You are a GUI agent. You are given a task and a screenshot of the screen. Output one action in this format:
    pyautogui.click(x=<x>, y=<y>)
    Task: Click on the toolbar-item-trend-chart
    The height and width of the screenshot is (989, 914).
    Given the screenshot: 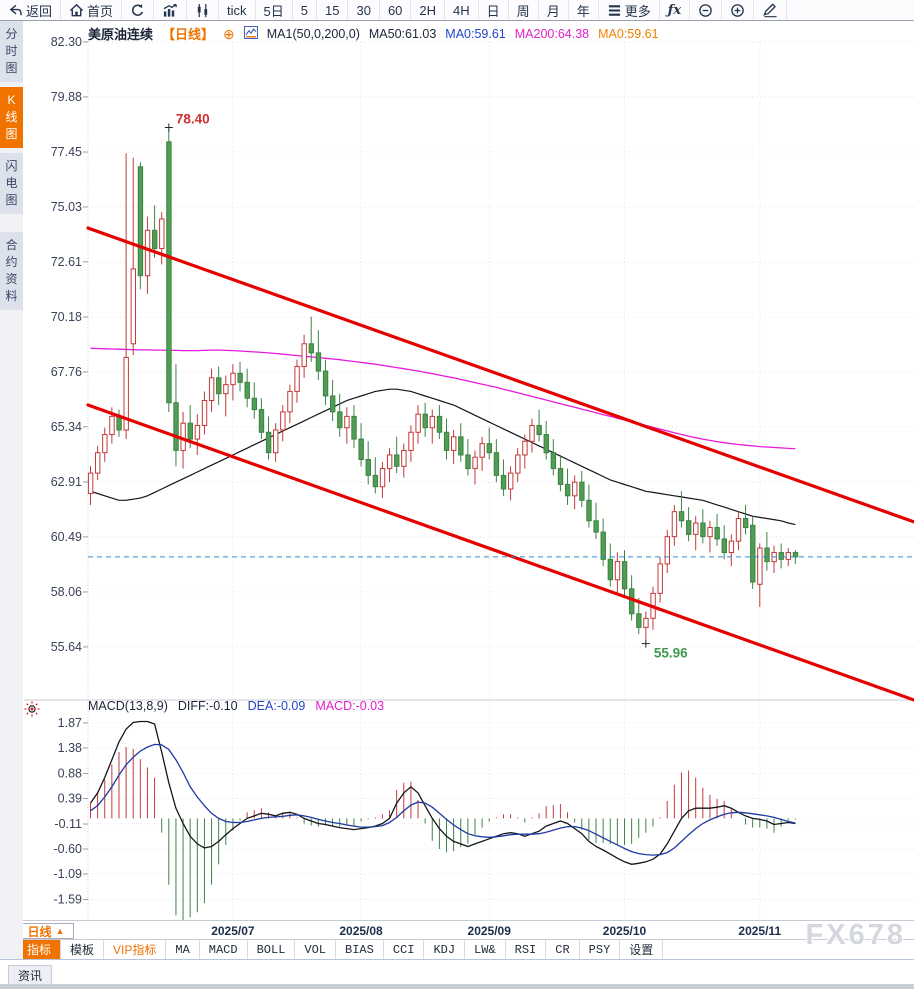 What is the action you would take?
    pyautogui.click(x=171, y=10)
    